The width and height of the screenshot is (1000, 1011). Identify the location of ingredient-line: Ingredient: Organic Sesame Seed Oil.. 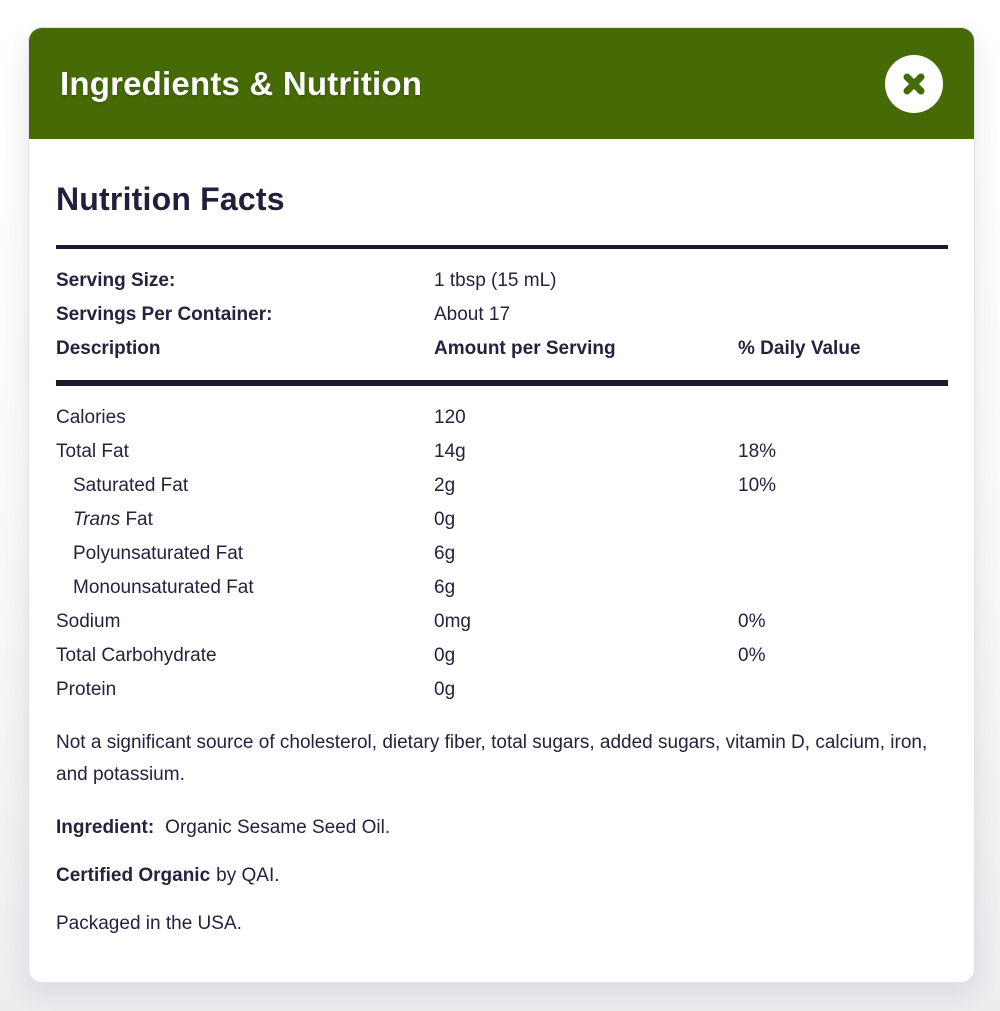
(502, 828).